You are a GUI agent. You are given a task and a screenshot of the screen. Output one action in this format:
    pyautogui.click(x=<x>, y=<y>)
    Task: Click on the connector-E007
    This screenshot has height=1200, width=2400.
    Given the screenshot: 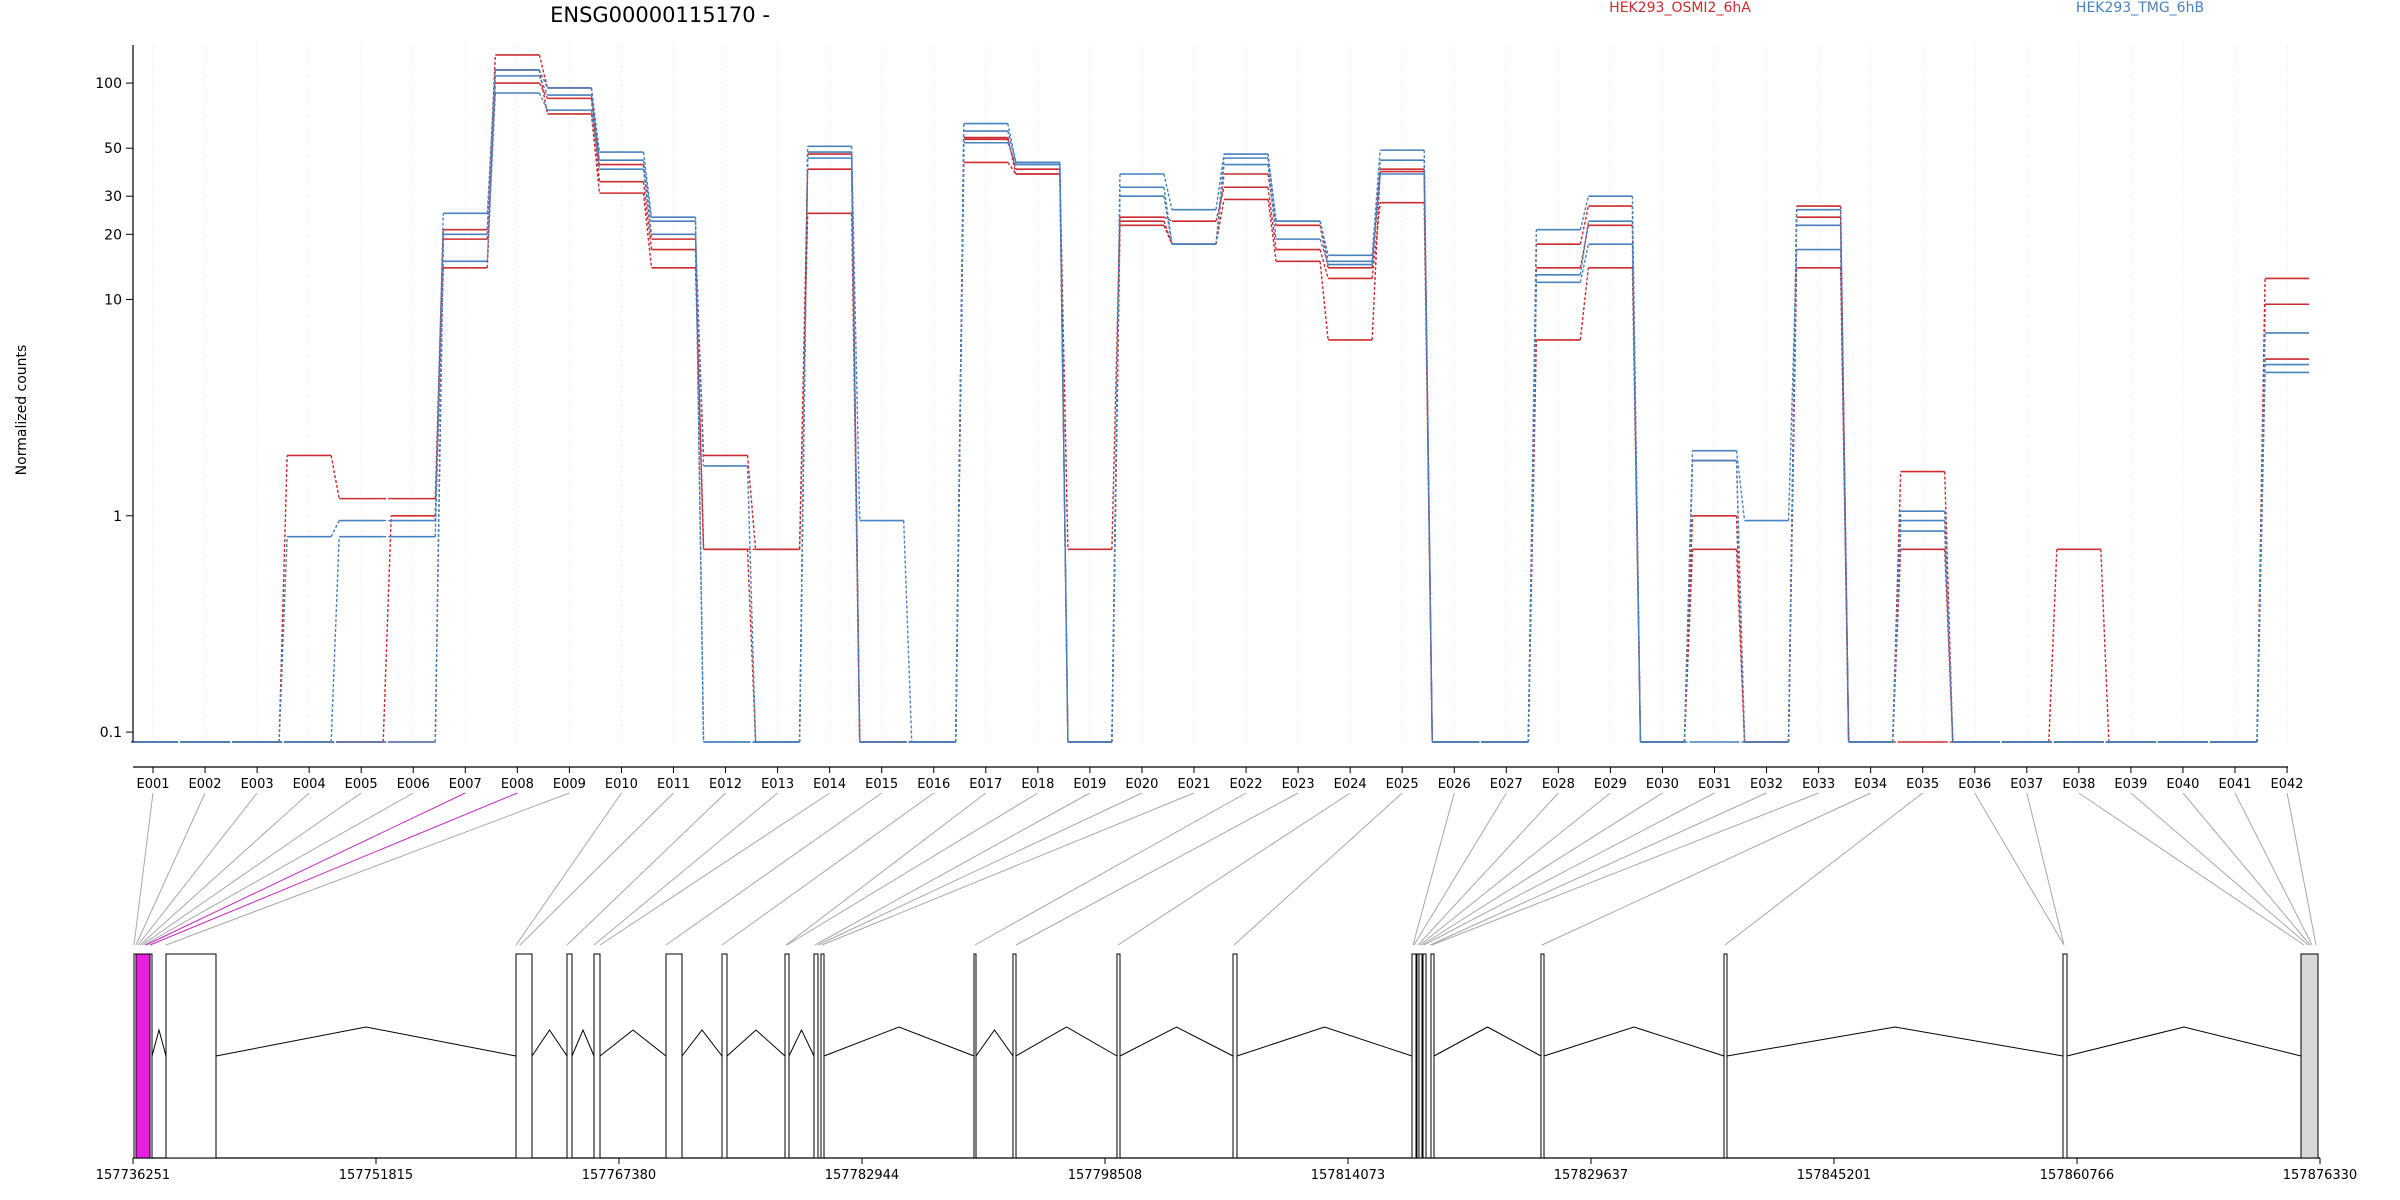 What is the action you would take?
    pyautogui.click(x=305, y=869)
    